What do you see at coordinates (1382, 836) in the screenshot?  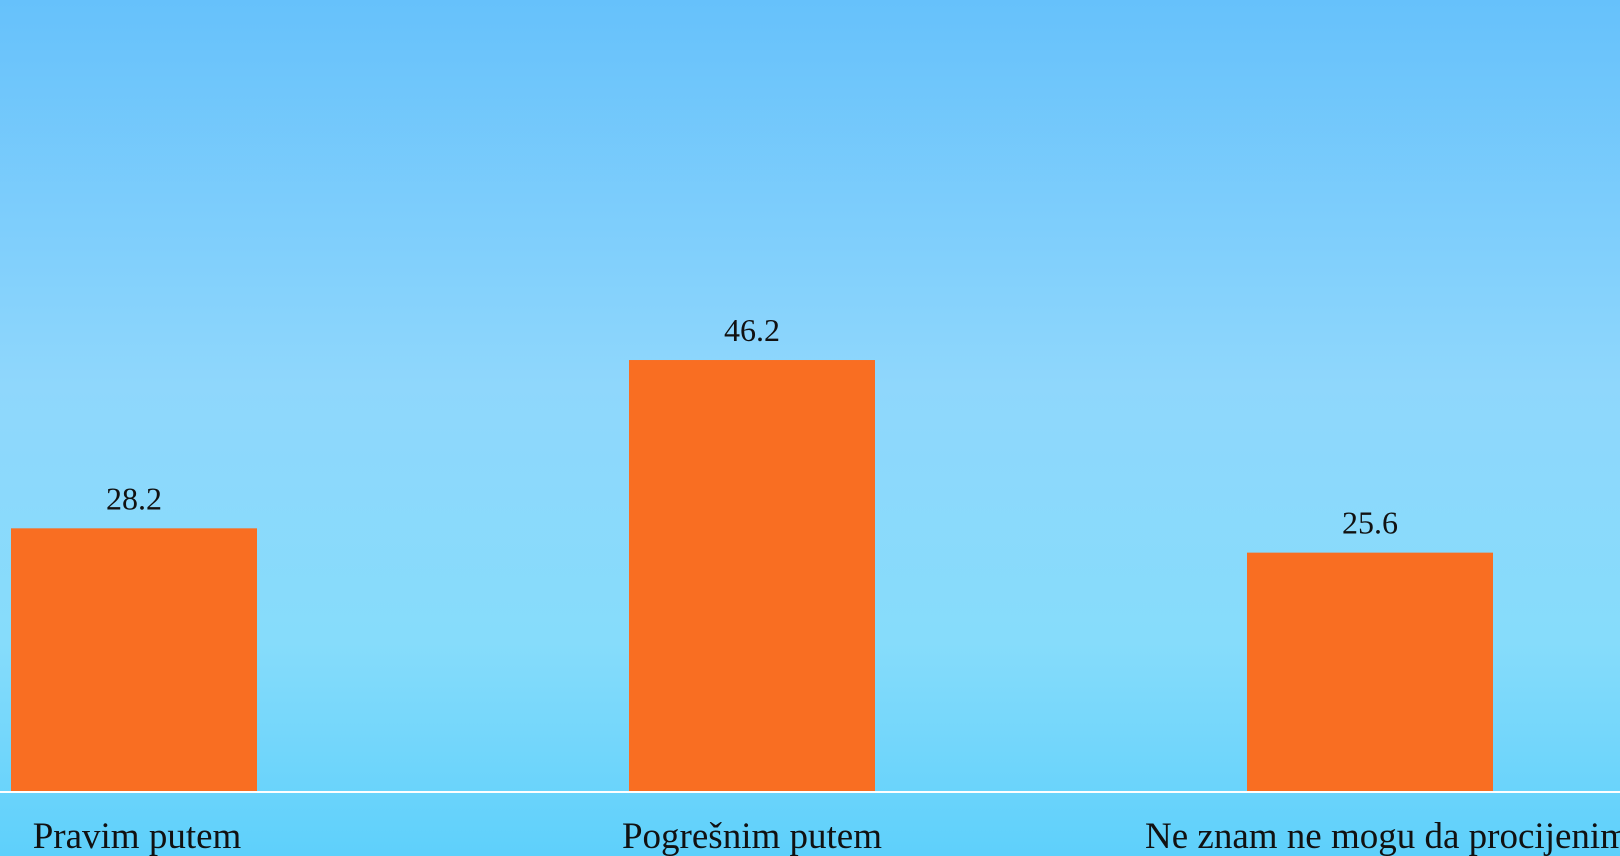 I see `category-label-3: Ne znam ne mogu da procijenim` at bounding box center [1382, 836].